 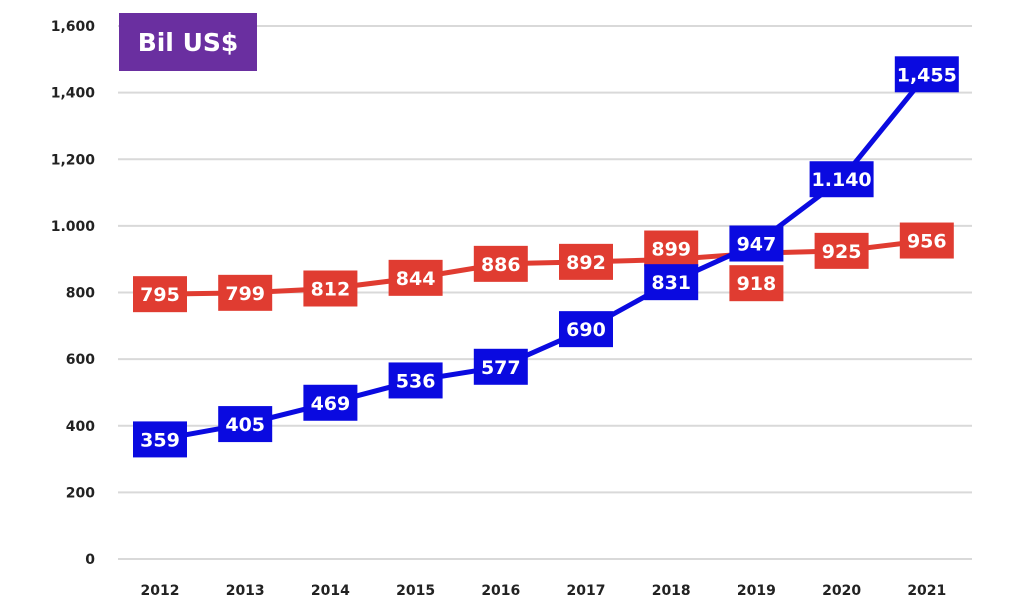 I want to click on data-label: 577, so click(x=501, y=368).